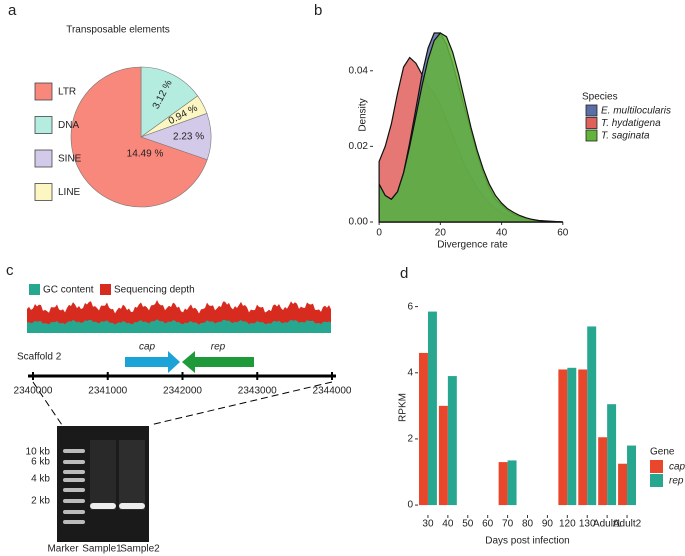 The image size is (685, 556). What do you see at coordinates (40, 462) in the screenshot?
I see `gel-marker-label: 6 kb` at bounding box center [40, 462].